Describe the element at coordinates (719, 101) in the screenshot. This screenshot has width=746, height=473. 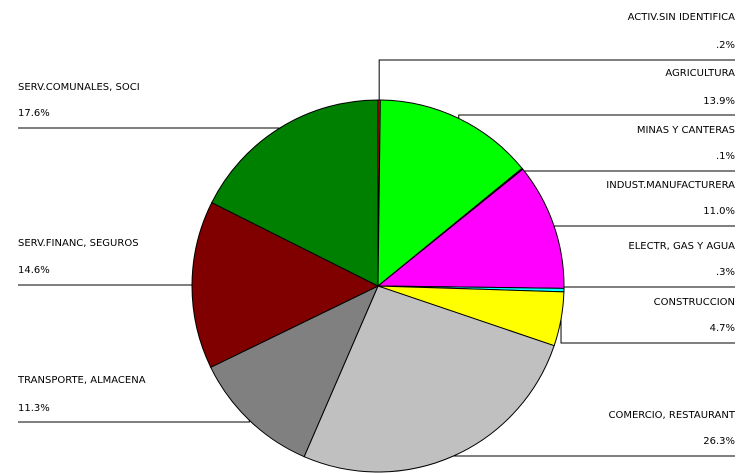
I see `slice-value: 13.9%` at that location.